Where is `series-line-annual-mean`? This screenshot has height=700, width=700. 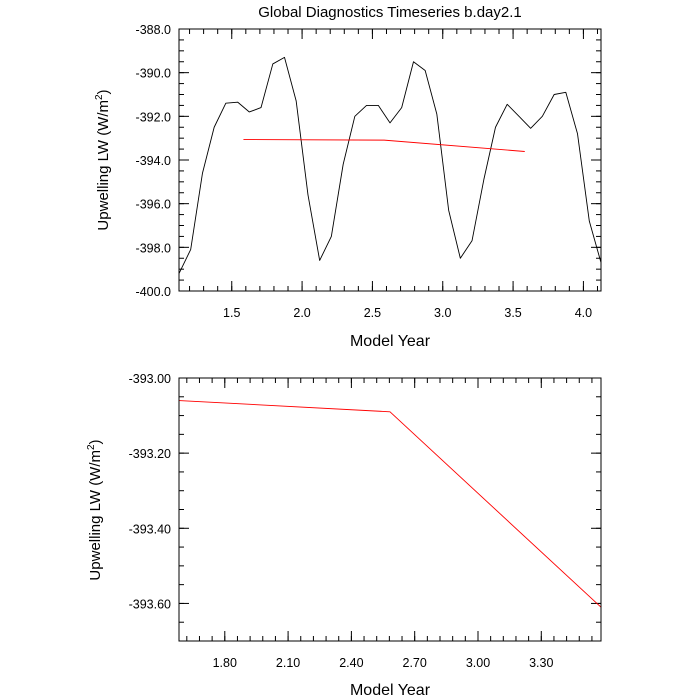
series-line-annual-mean is located at coordinates (384, 145).